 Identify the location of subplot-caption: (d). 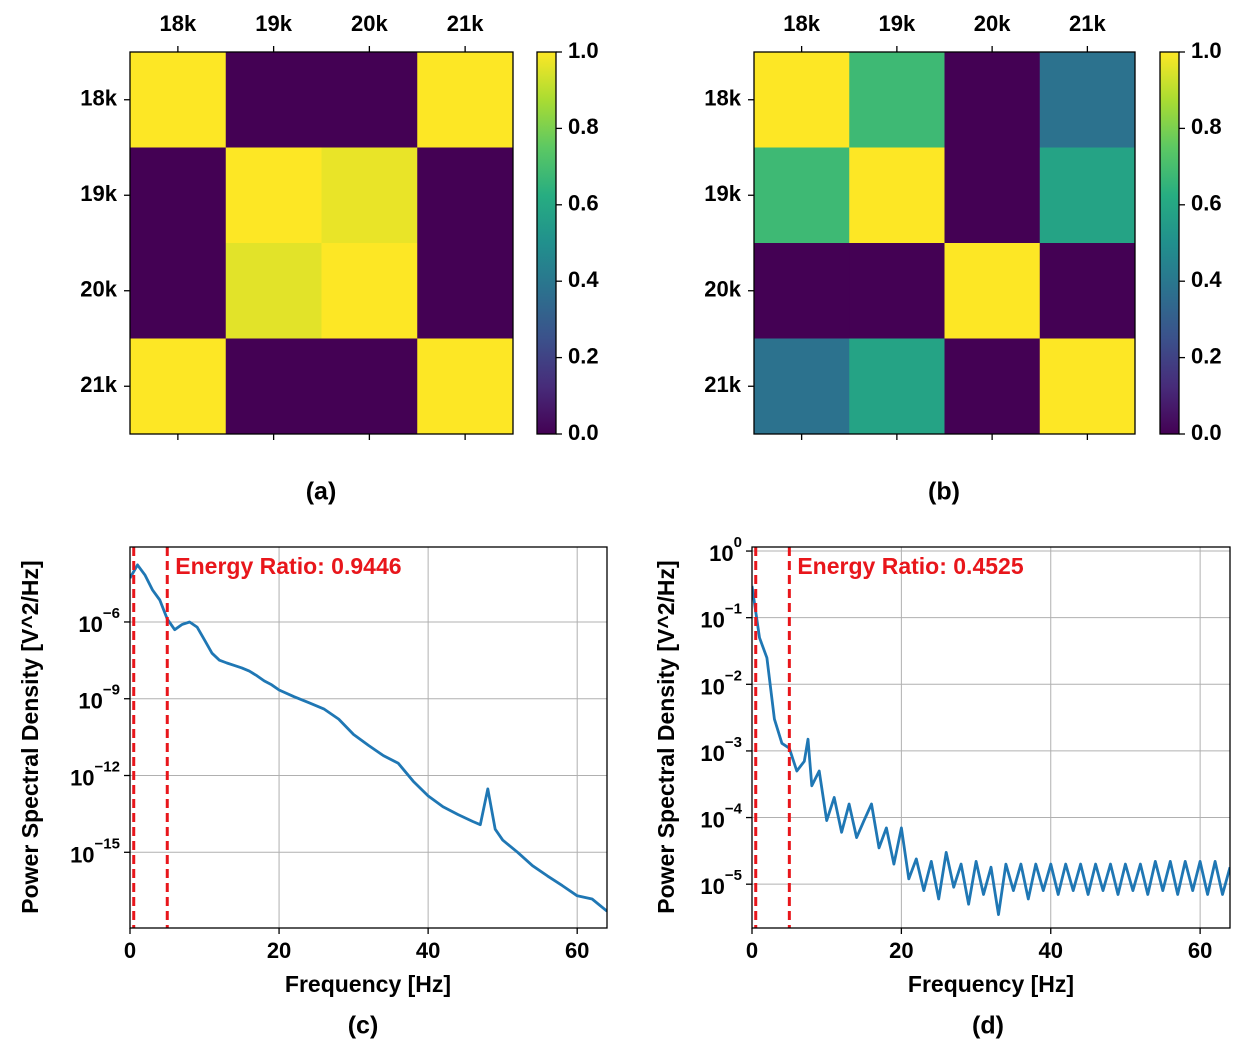
(988, 1026).